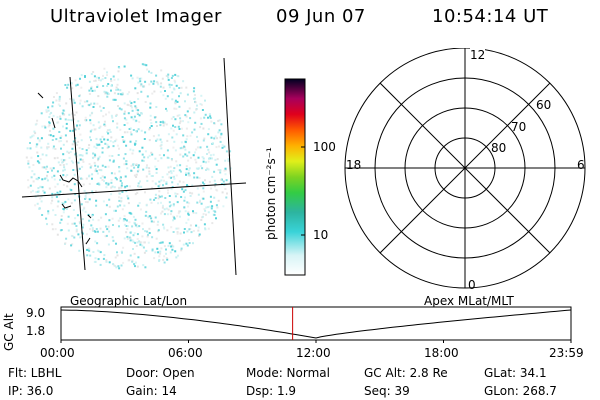  I want to click on timeline-right-title: Apex MLat/MLT, so click(469, 301).